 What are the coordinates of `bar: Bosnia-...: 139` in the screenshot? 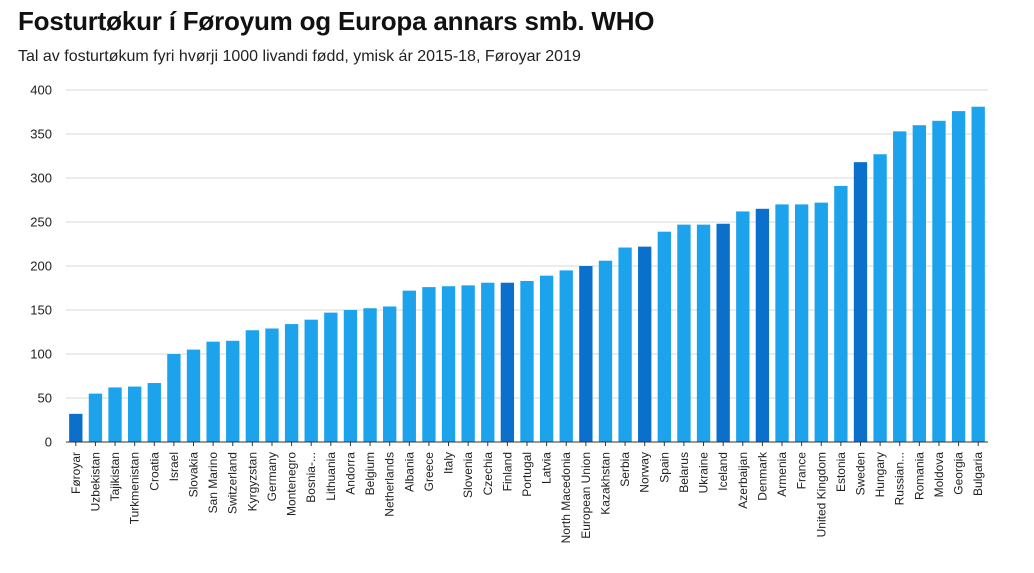 It's located at (311, 380).